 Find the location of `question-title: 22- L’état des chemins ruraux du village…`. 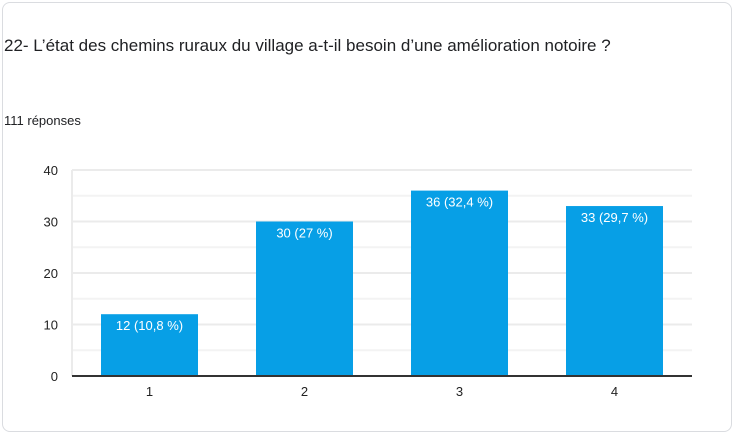

question-title: 22- L’état des chemins ruraux du village… is located at coordinates (307, 45).